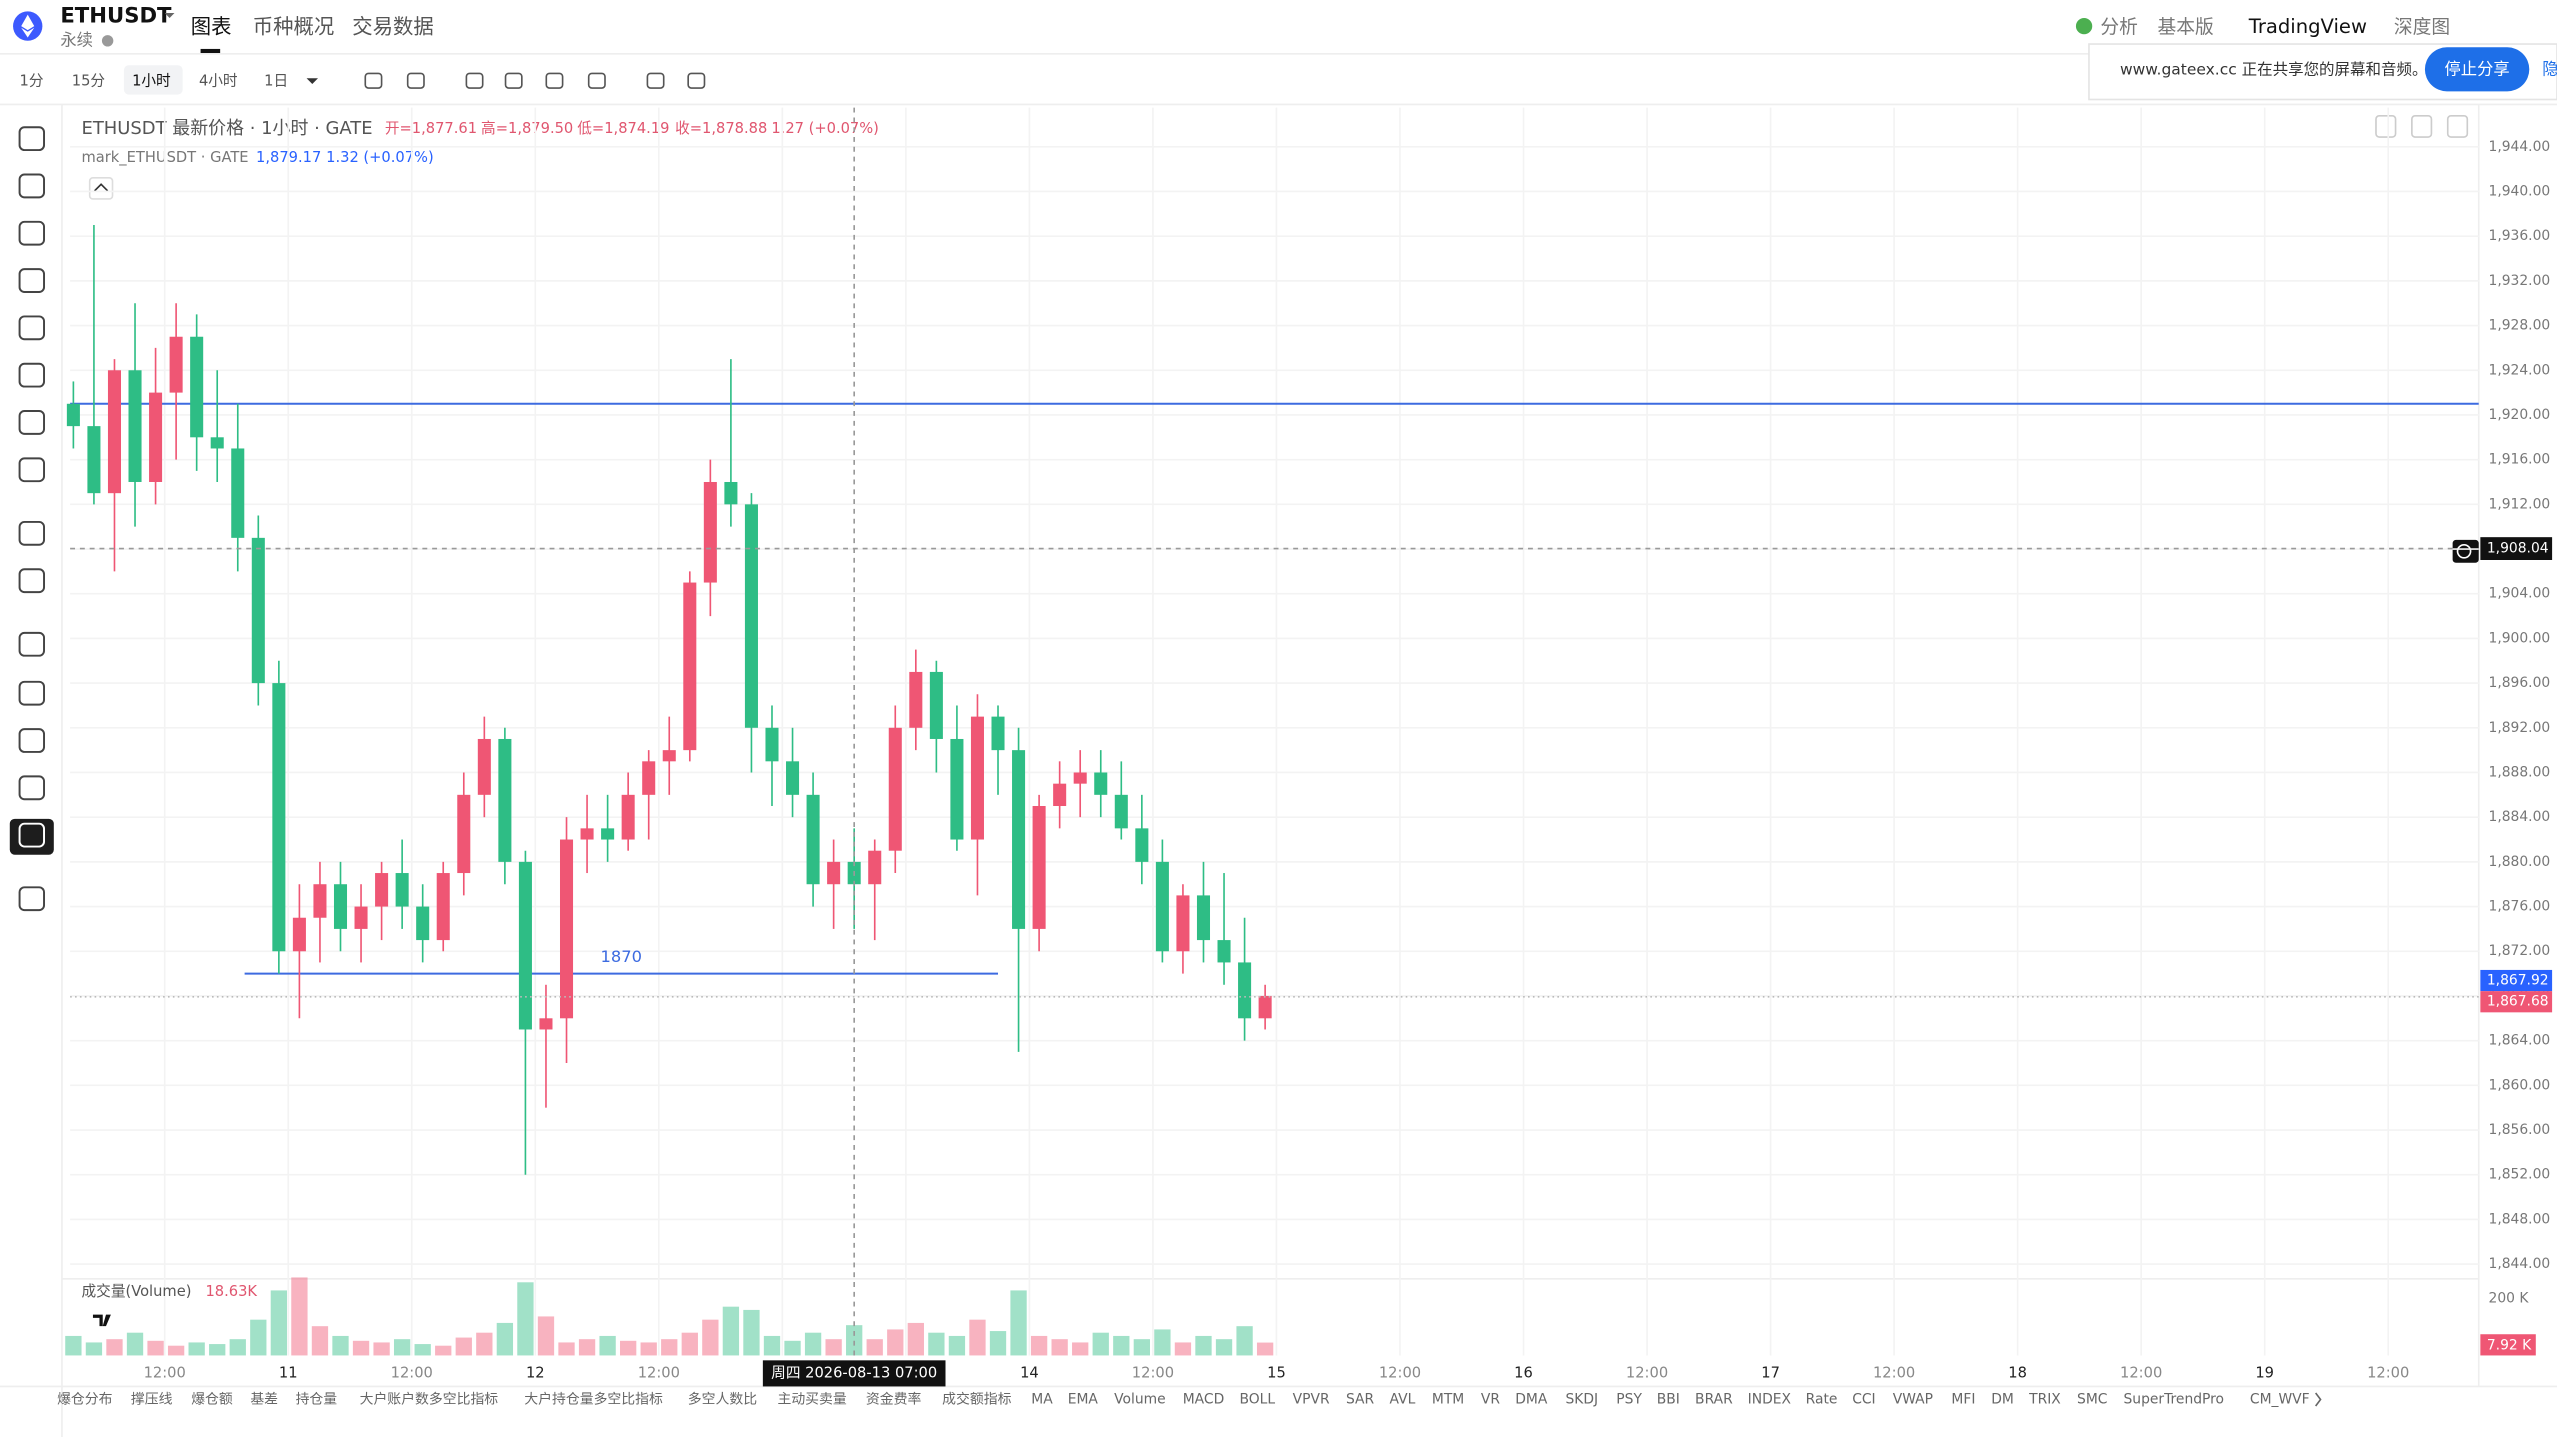 This screenshot has height=1437, width=2557. Describe the element at coordinates (2118, 27) in the screenshot. I see `top-link: 分析` at that location.